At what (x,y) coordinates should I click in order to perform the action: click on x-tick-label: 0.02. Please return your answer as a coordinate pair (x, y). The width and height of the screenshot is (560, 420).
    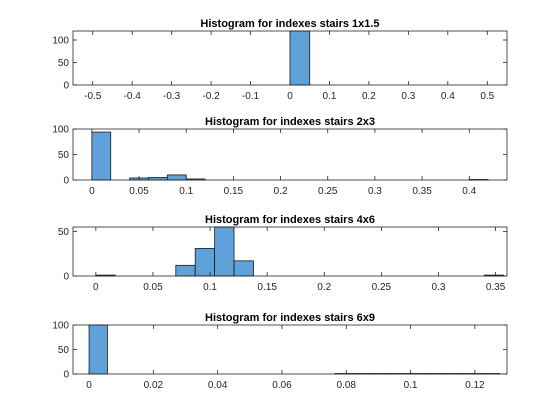
    Looking at the image, I should click on (154, 385).